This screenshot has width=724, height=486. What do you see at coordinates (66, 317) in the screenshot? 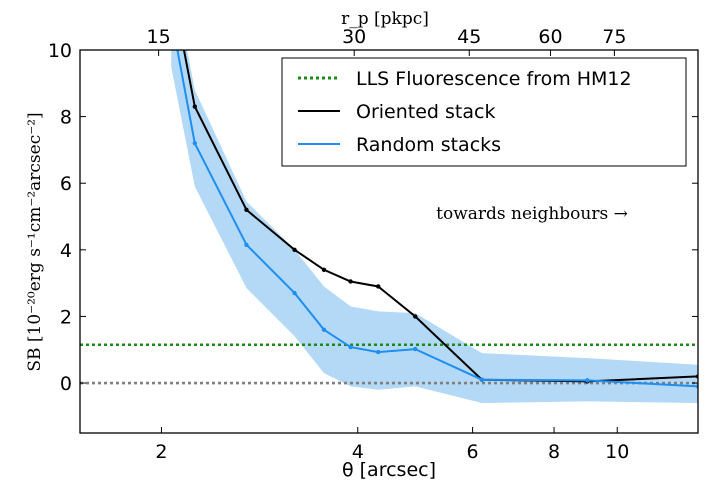
I see `y-tick-label: 2` at bounding box center [66, 317].